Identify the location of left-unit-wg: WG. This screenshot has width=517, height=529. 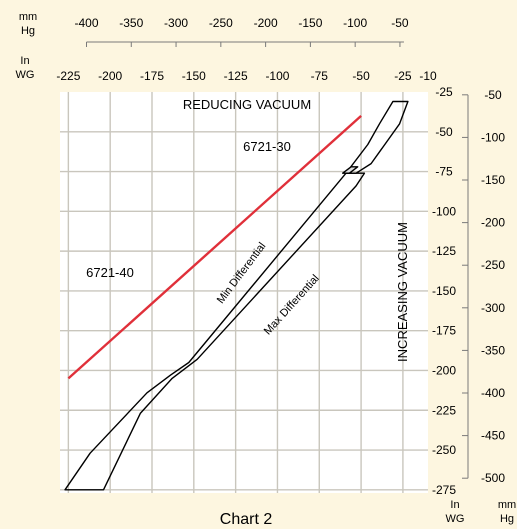
(25, 75).